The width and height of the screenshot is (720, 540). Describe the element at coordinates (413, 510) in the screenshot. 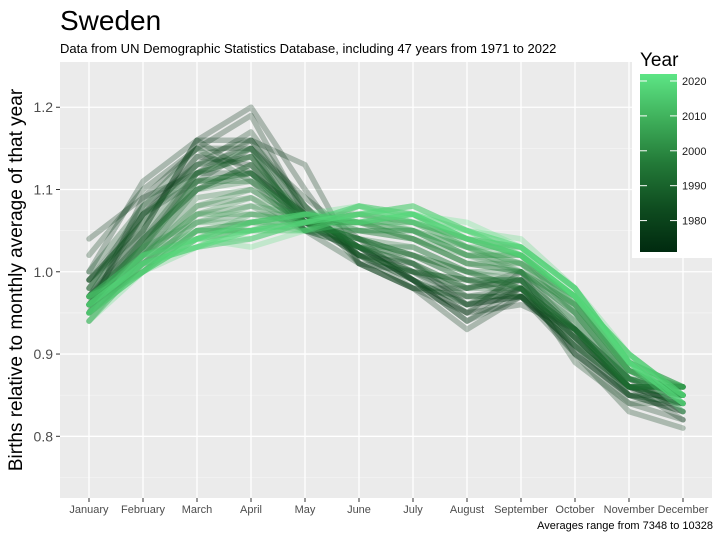

I see `x-tick-label: July` at that location.